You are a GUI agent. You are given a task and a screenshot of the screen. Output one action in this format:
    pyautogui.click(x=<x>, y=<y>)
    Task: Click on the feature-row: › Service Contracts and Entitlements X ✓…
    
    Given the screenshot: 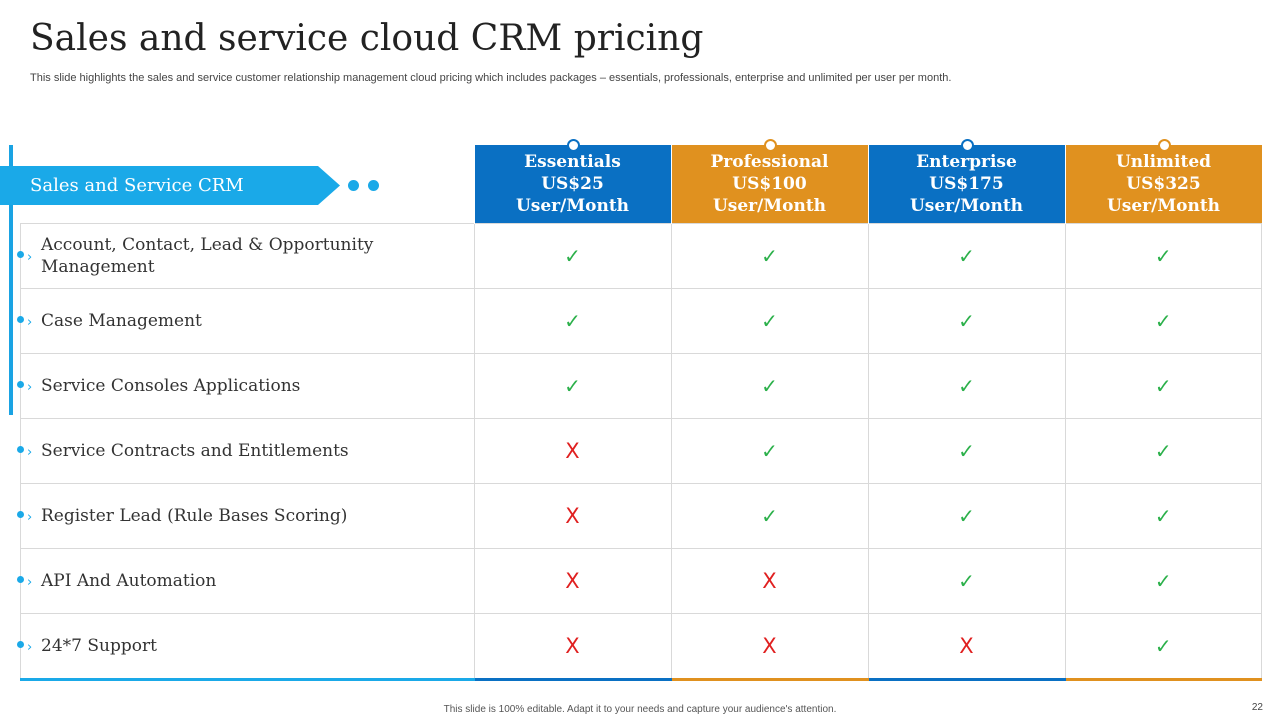 What is the action you would take?
    pyautogui.click(x=639, y=451)
    